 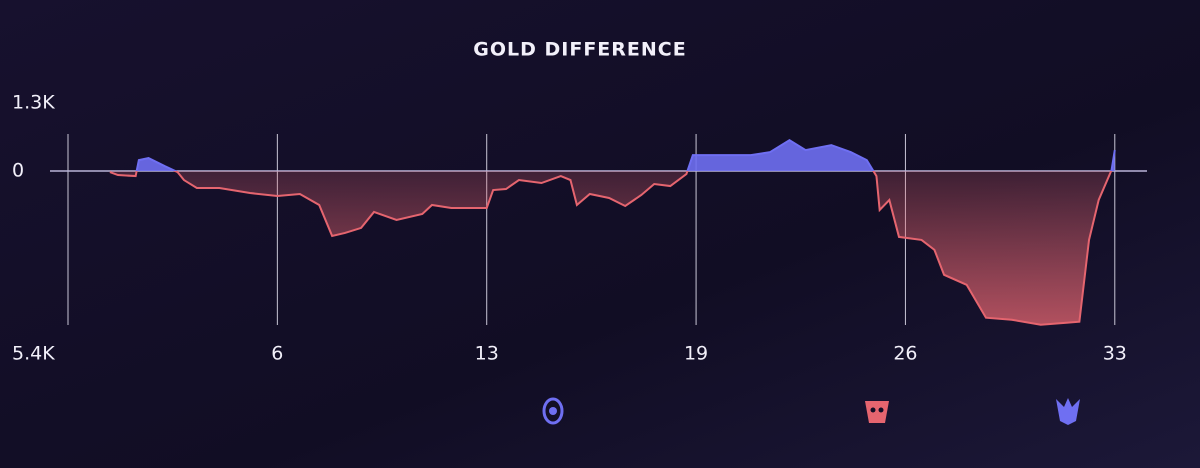 I want to click on event-icons, so click(x=811, y=411).